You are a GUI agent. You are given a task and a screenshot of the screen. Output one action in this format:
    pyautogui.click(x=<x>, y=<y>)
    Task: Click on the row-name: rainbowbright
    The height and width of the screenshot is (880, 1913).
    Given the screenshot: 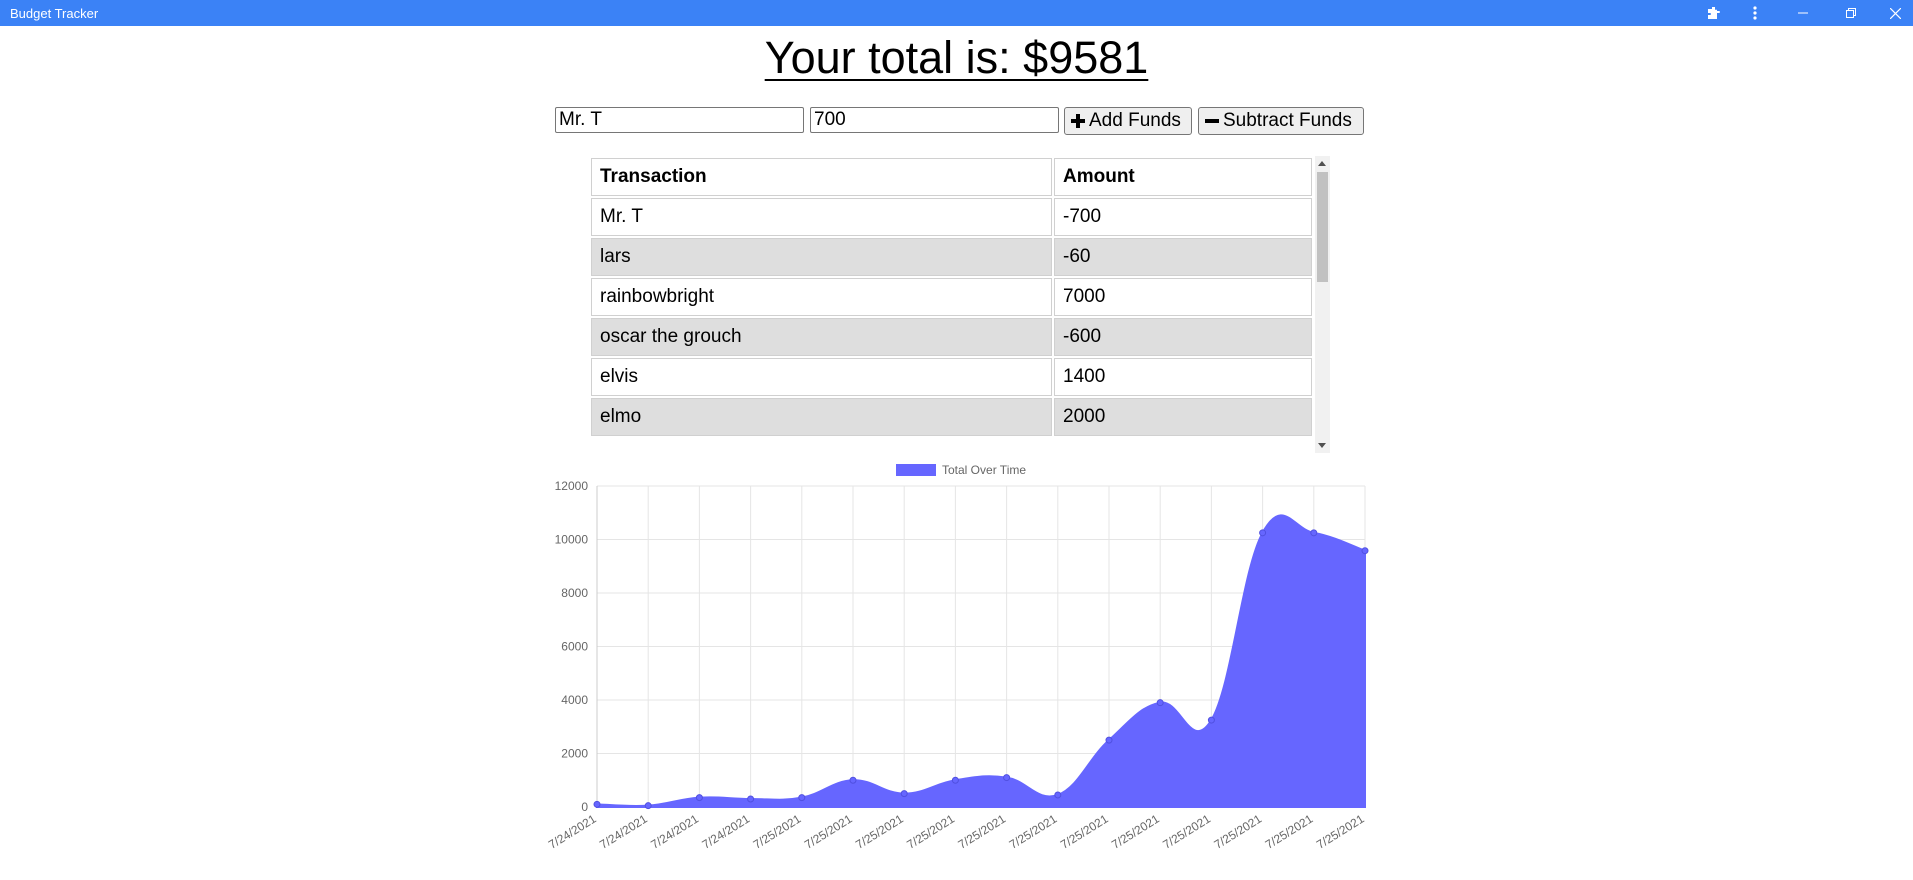 What is the action you would take?
    pyautogui.click(x=821, y=297)
    